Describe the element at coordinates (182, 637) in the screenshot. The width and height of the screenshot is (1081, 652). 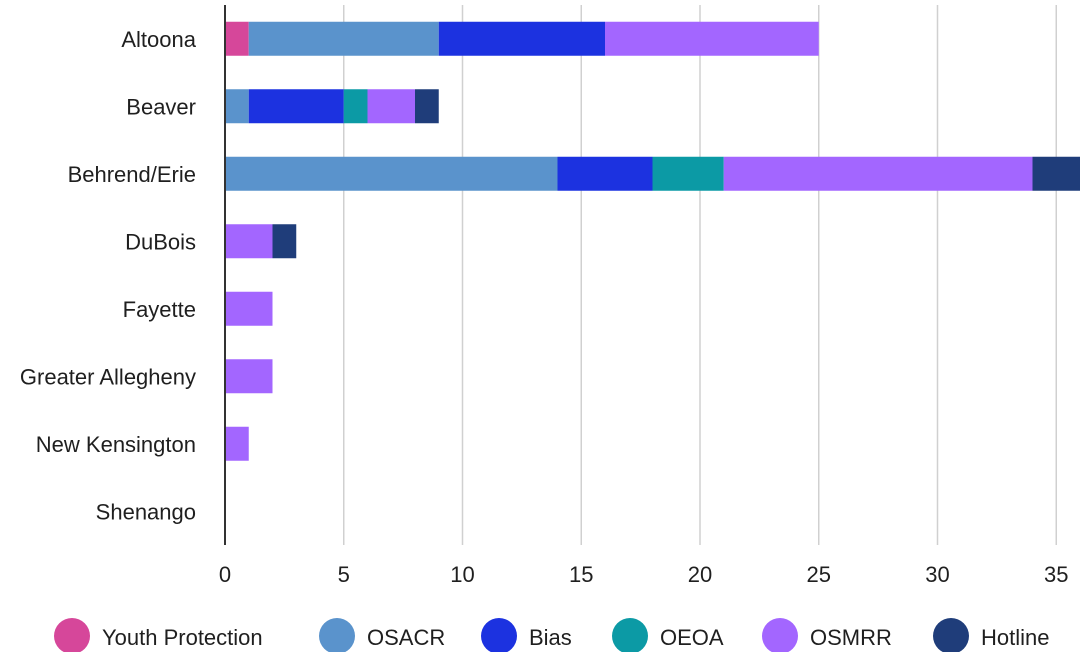
I see `legend-label: Youth Protection` at that location.